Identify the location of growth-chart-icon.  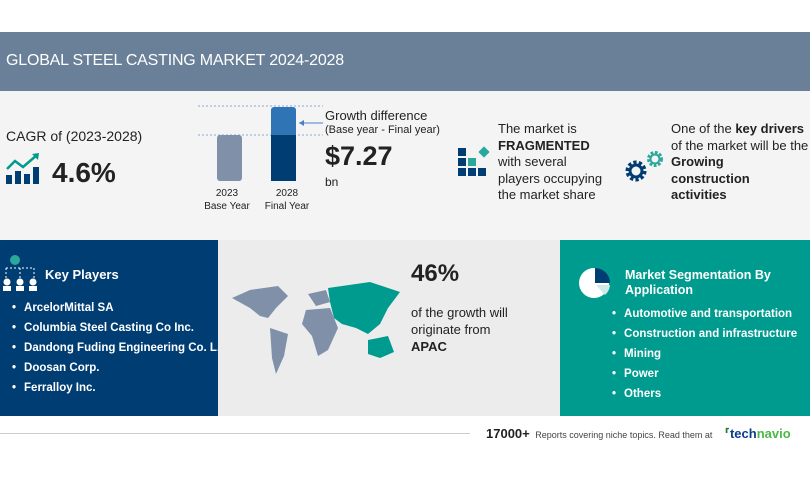
(22, 168).